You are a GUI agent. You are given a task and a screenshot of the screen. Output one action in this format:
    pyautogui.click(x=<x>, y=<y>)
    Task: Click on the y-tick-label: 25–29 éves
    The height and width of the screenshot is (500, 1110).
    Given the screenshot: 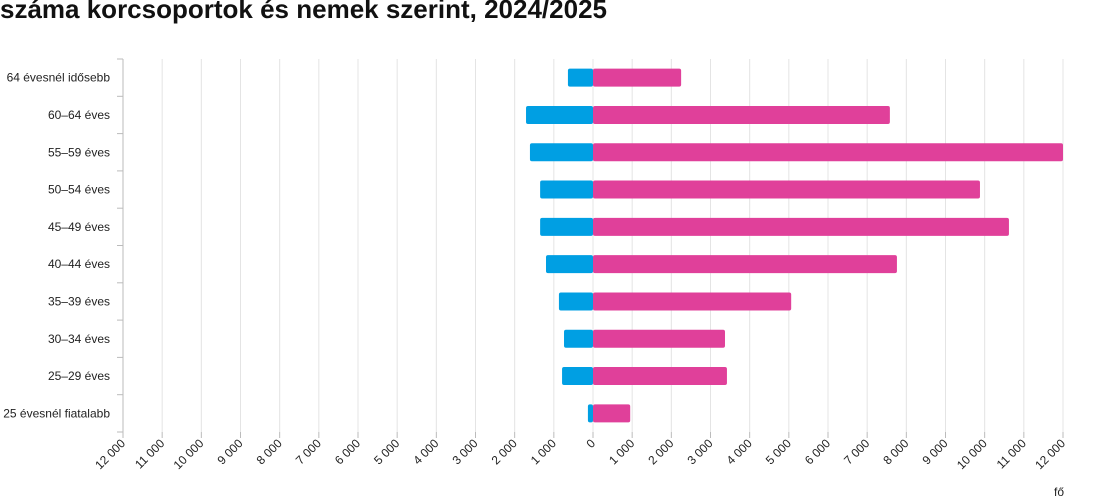 What is the action you would take?
    pyautogui.click(x=79, y=376)
    